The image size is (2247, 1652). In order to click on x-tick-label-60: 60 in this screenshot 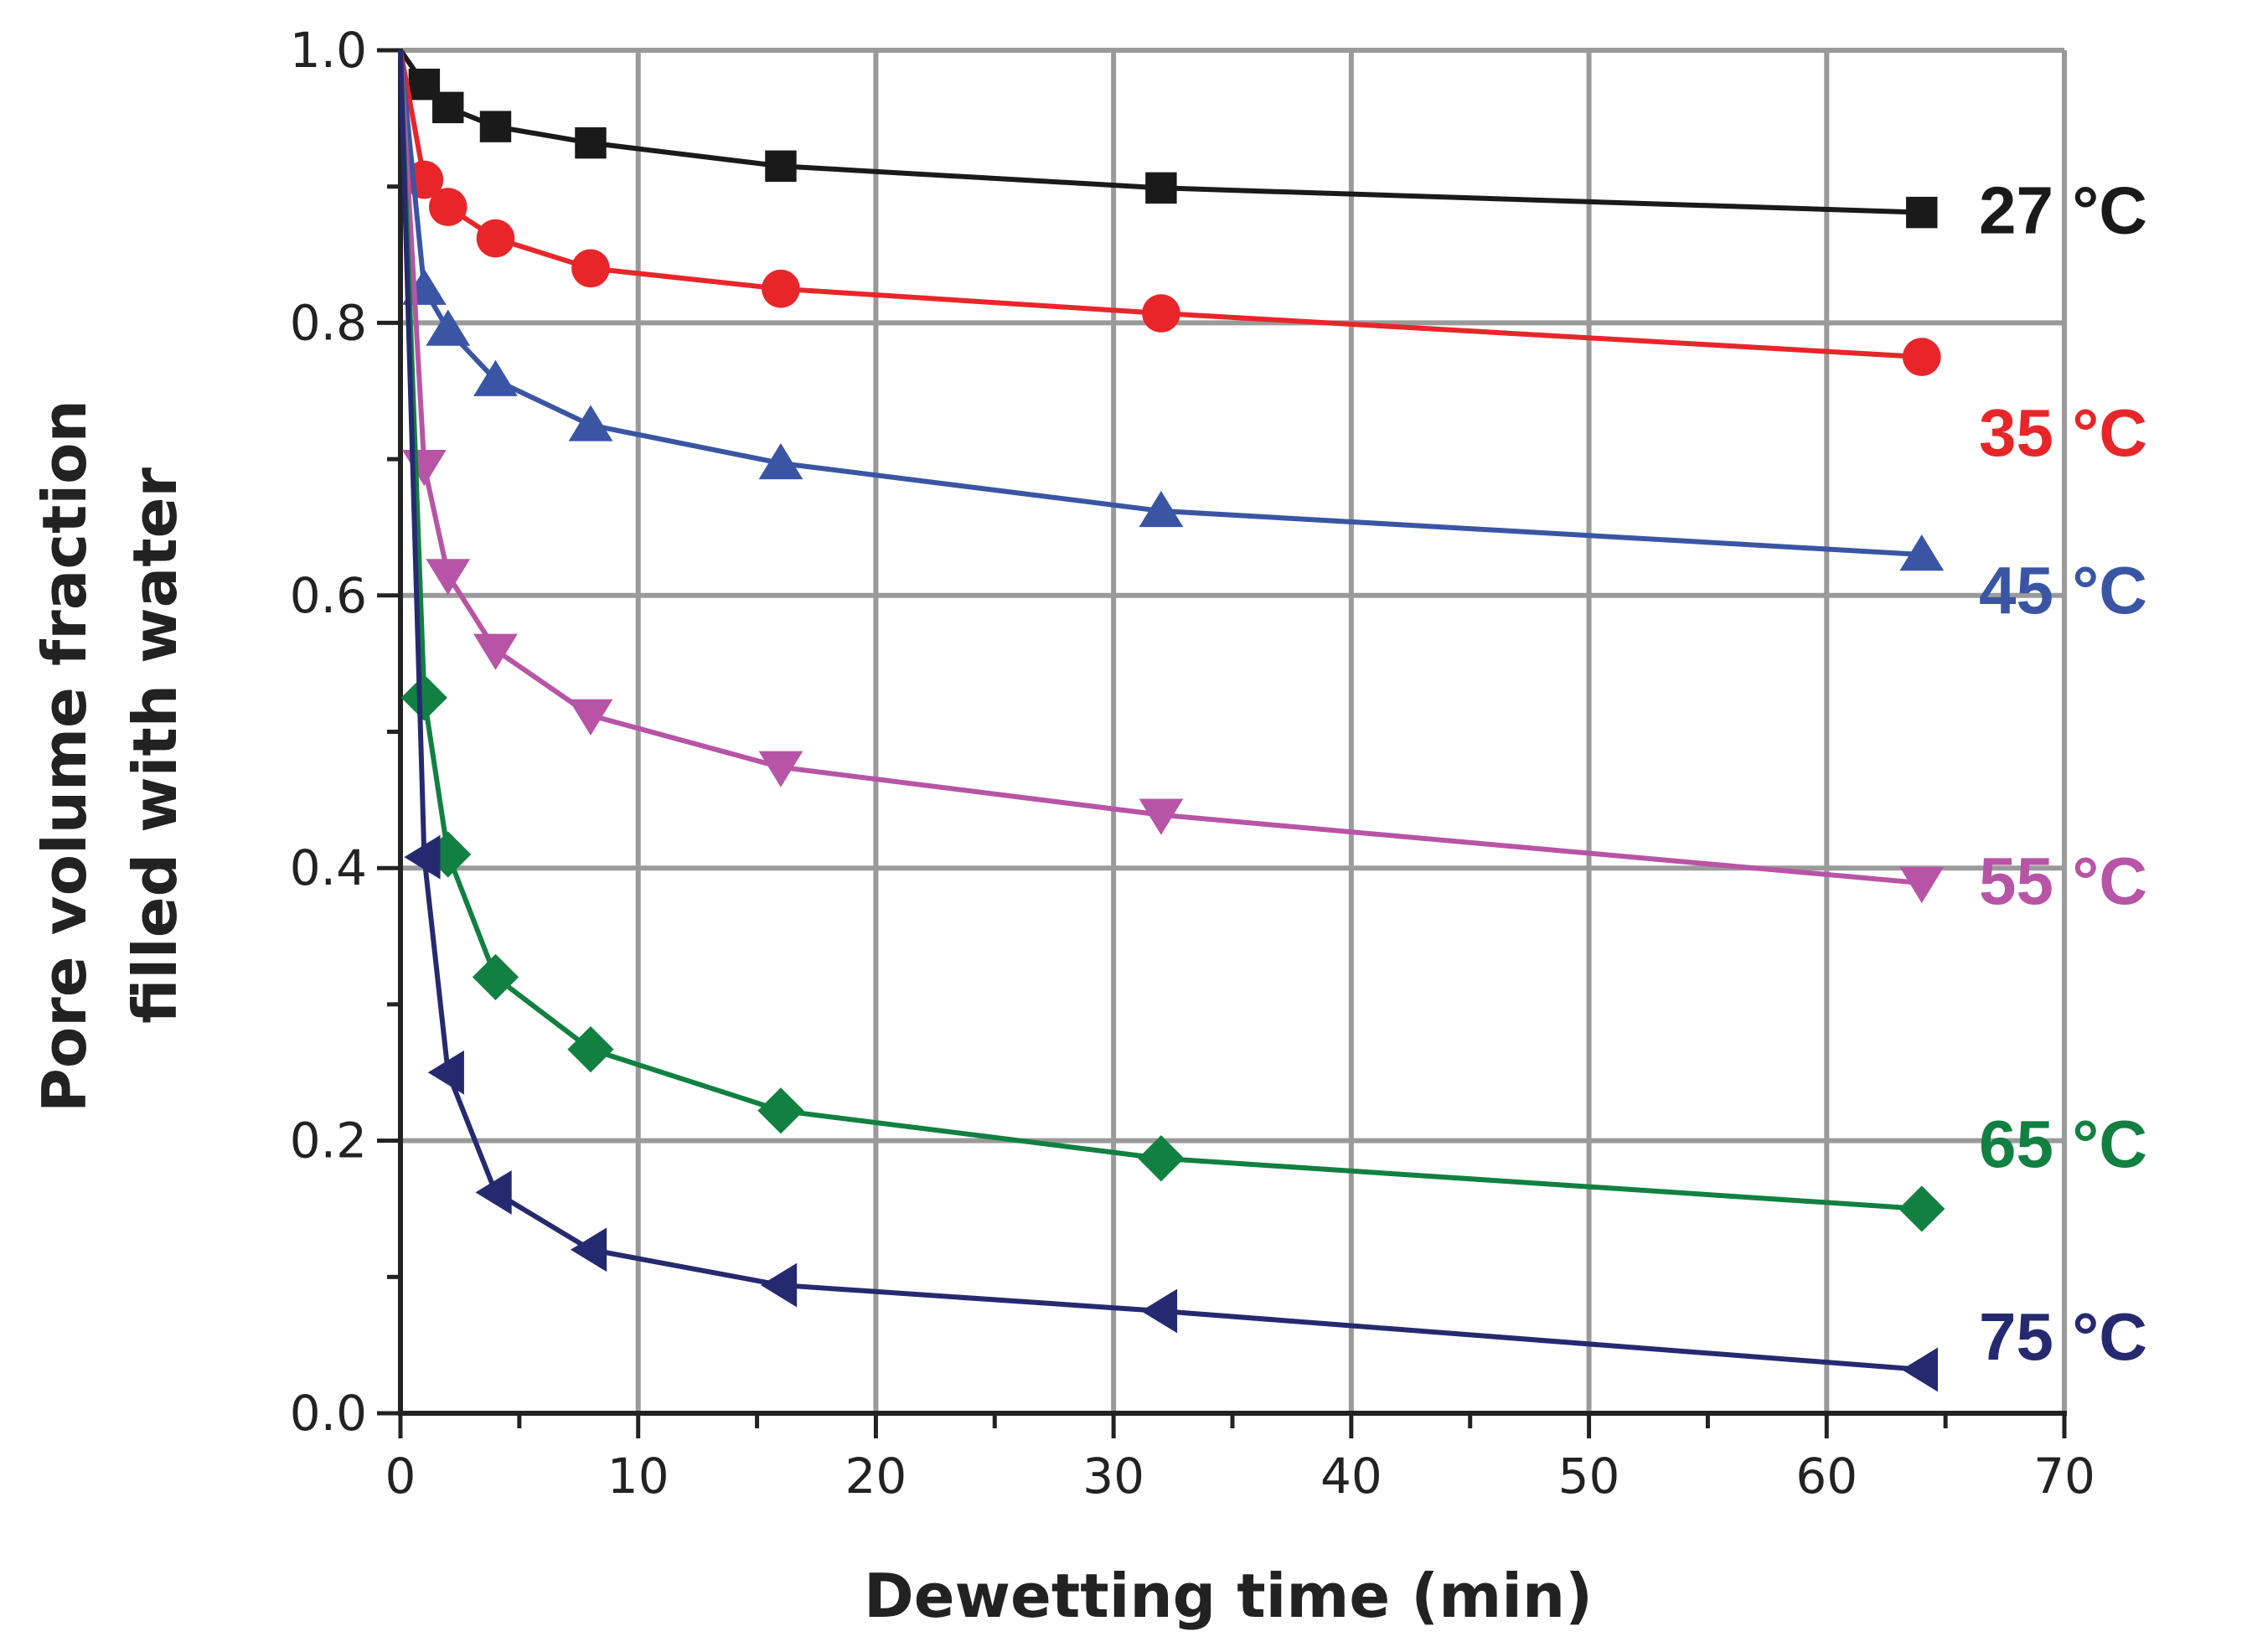, I will do `click(1826, 1476)`.